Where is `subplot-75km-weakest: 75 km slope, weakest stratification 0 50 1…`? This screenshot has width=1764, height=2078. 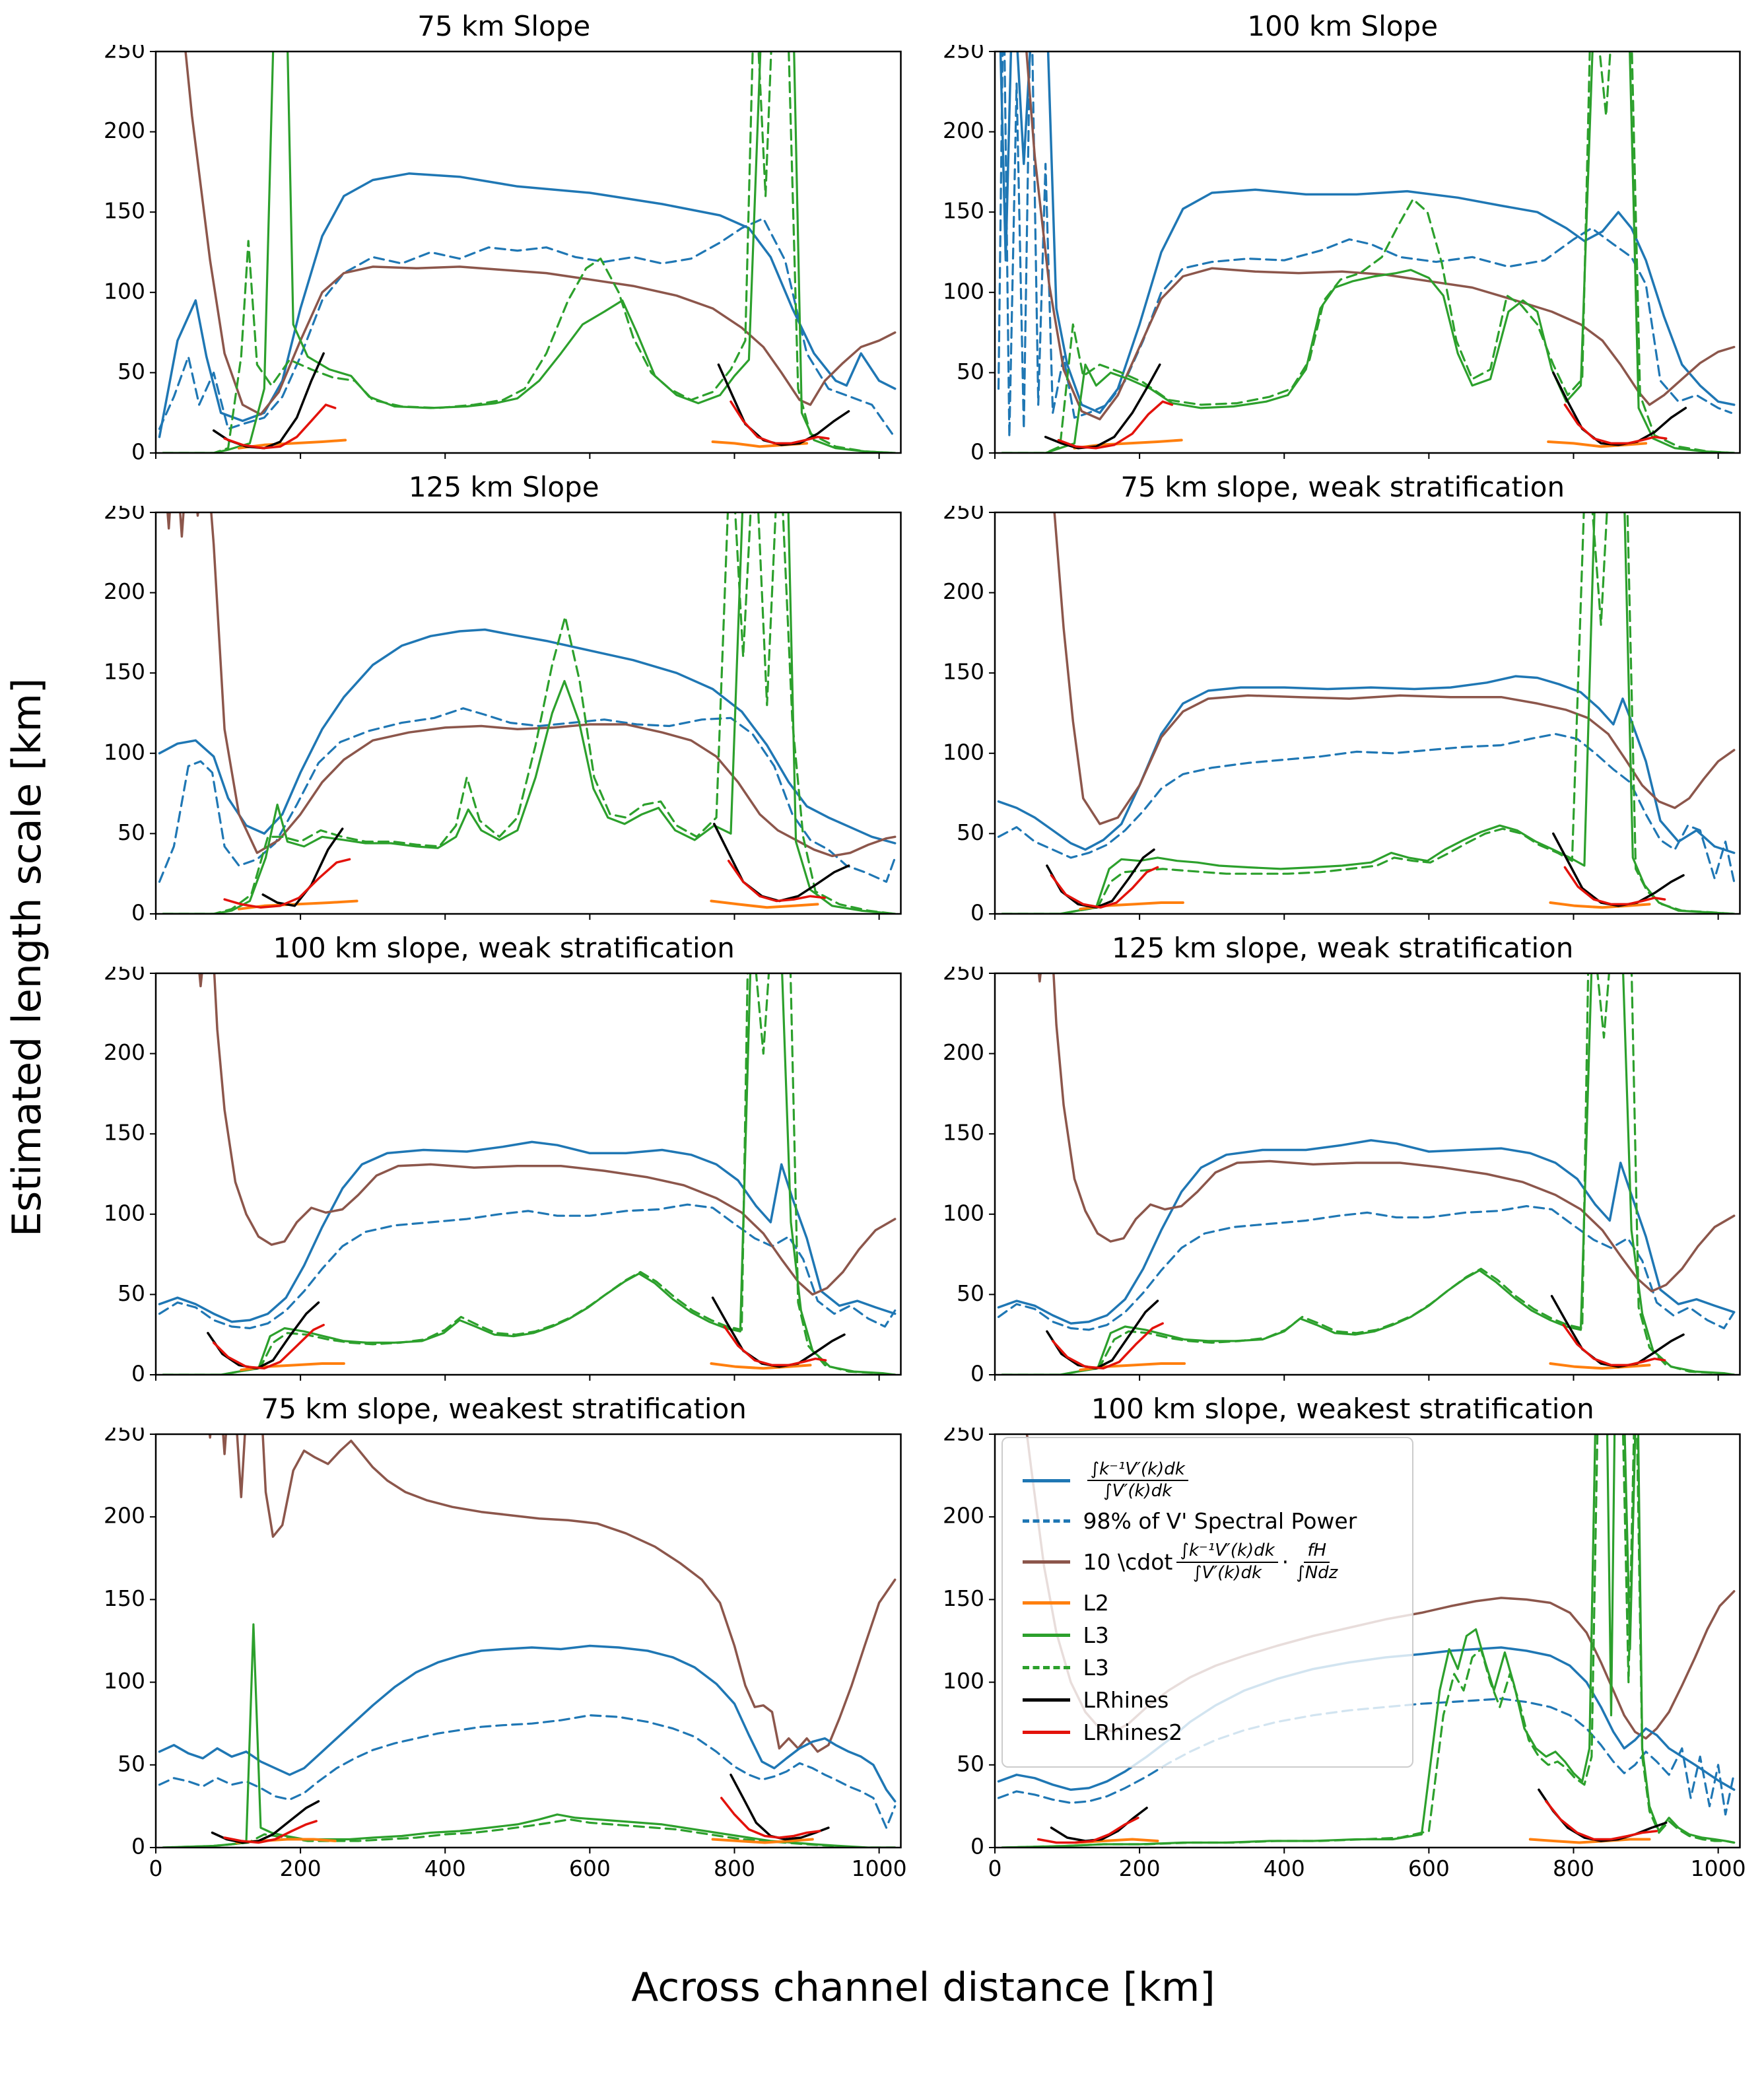
subplot-75km-weakest: 75 km slope, weakest stratification 0 50 1… is located at coordinates (504, 1641).